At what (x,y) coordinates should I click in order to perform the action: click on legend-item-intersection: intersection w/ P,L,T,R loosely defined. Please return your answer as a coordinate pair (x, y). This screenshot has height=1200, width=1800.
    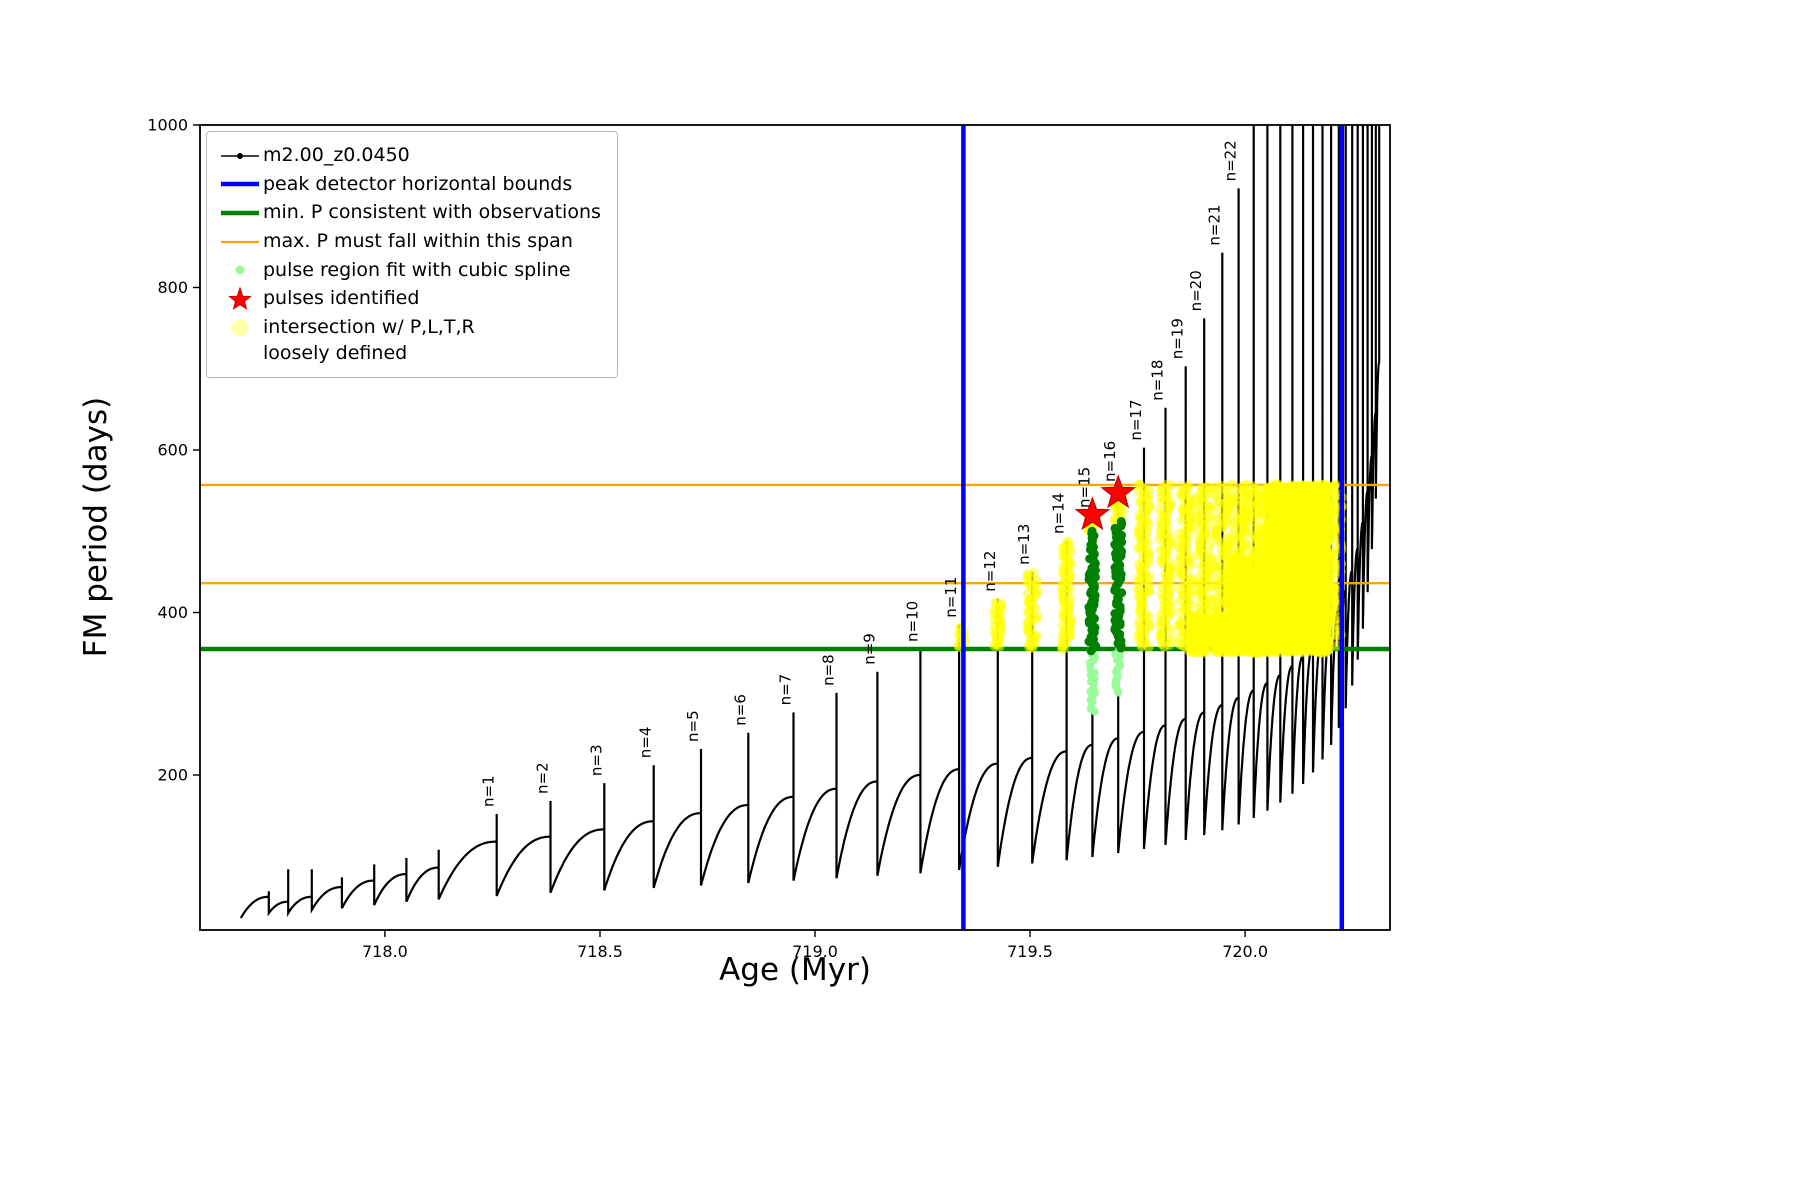
    Looking at the image, I should click on (409, 340).